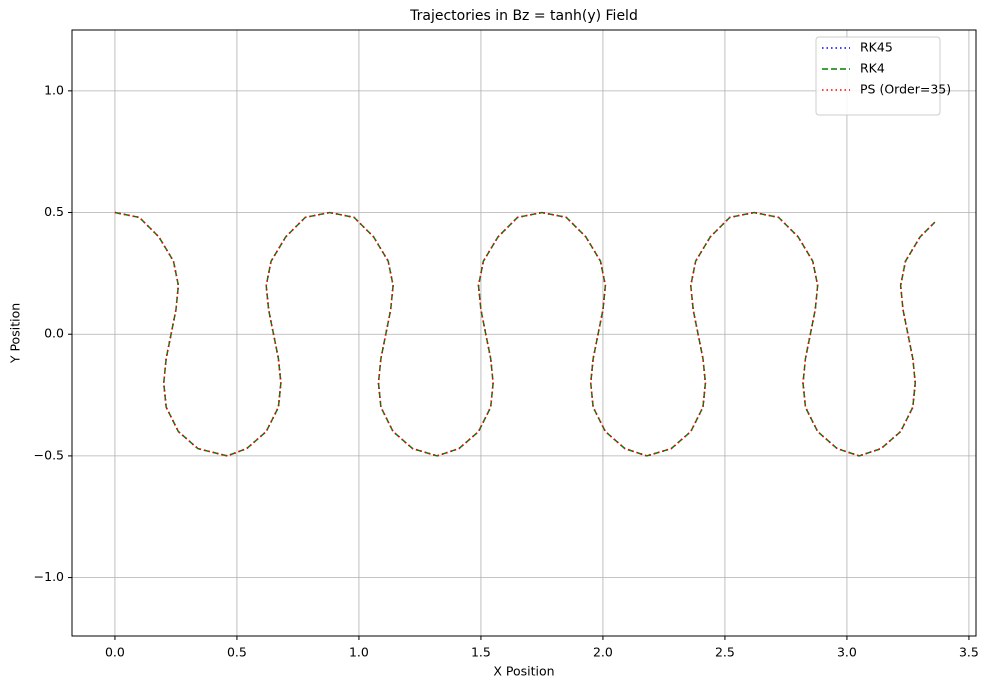  I want to click on x-tick-label: 3.5, so click(969, 652).